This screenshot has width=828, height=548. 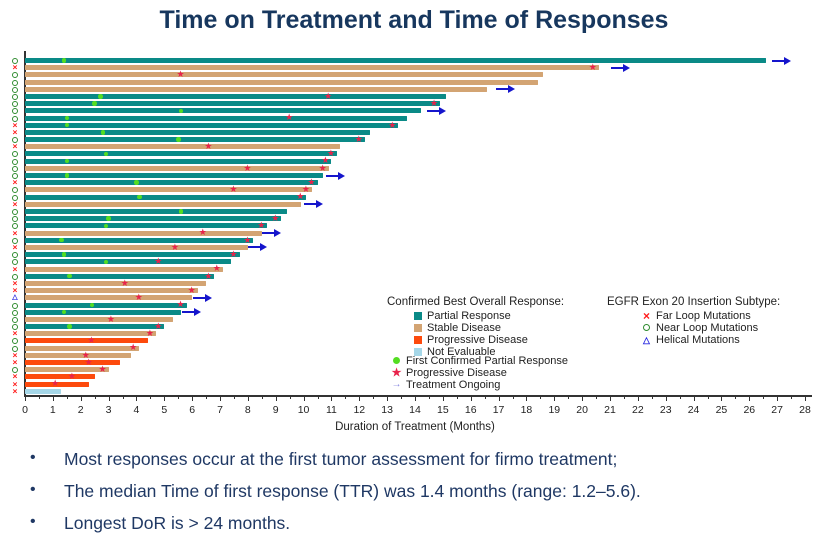 I want to click on arrow-shaft, so click(x=311, y=204).